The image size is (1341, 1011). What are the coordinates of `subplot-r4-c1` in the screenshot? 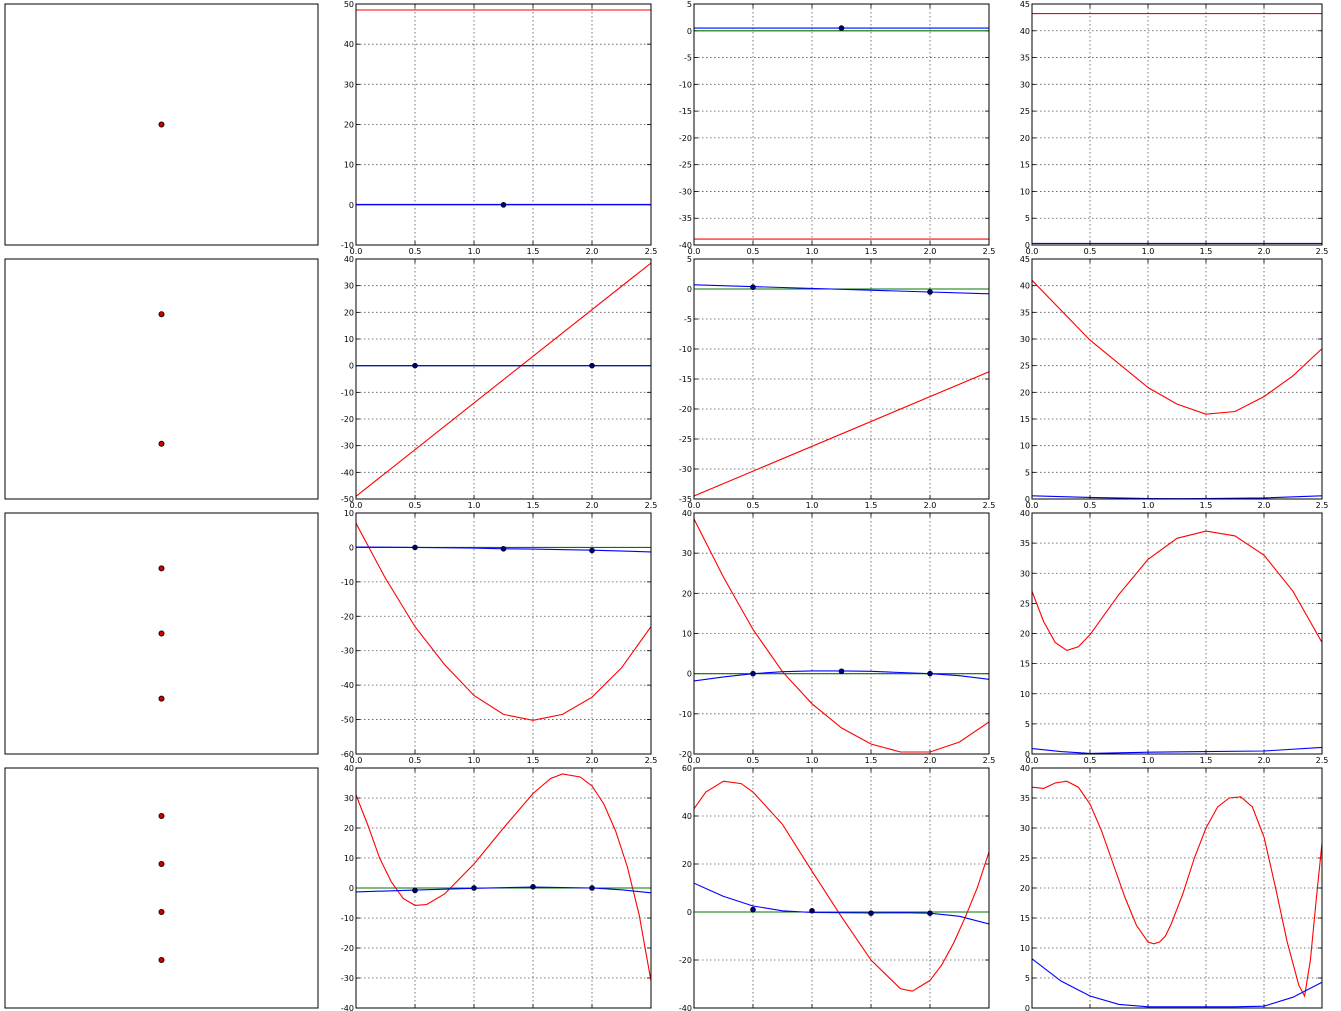 It's located at (161, 888).